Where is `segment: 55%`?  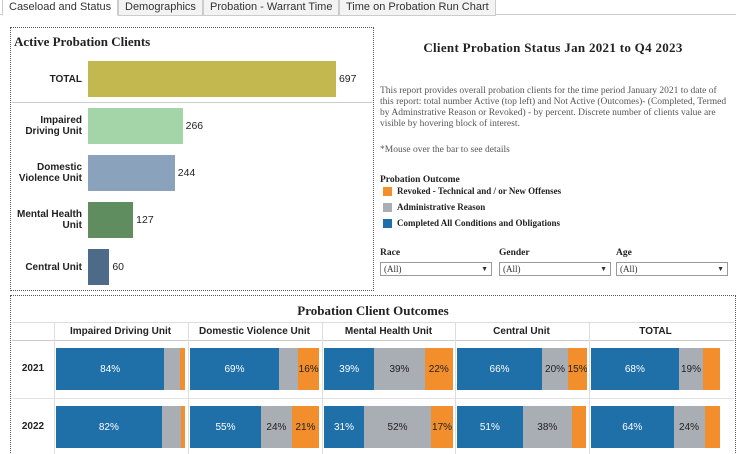
segment: 55% is located at coordinates (225, 427).